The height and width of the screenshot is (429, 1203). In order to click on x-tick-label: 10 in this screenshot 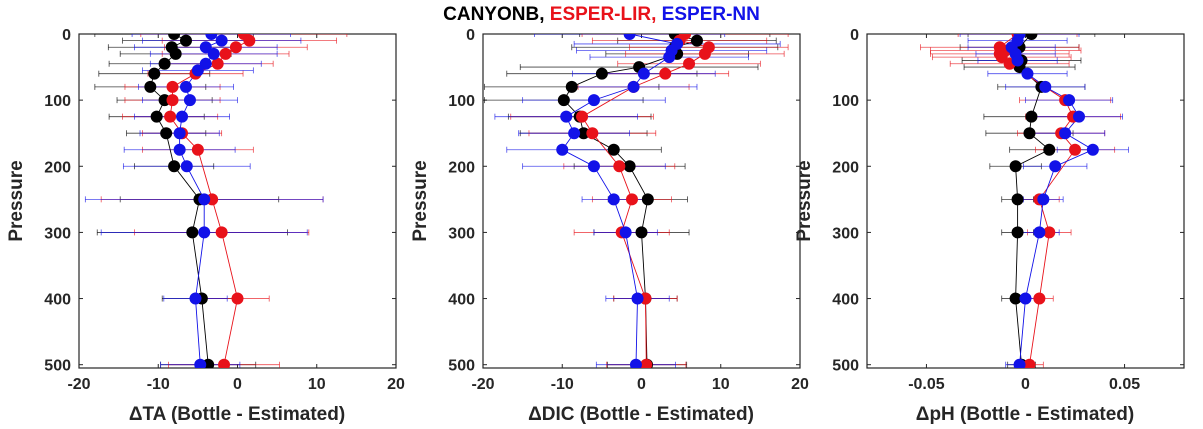, I will do `click(317, 384)`.